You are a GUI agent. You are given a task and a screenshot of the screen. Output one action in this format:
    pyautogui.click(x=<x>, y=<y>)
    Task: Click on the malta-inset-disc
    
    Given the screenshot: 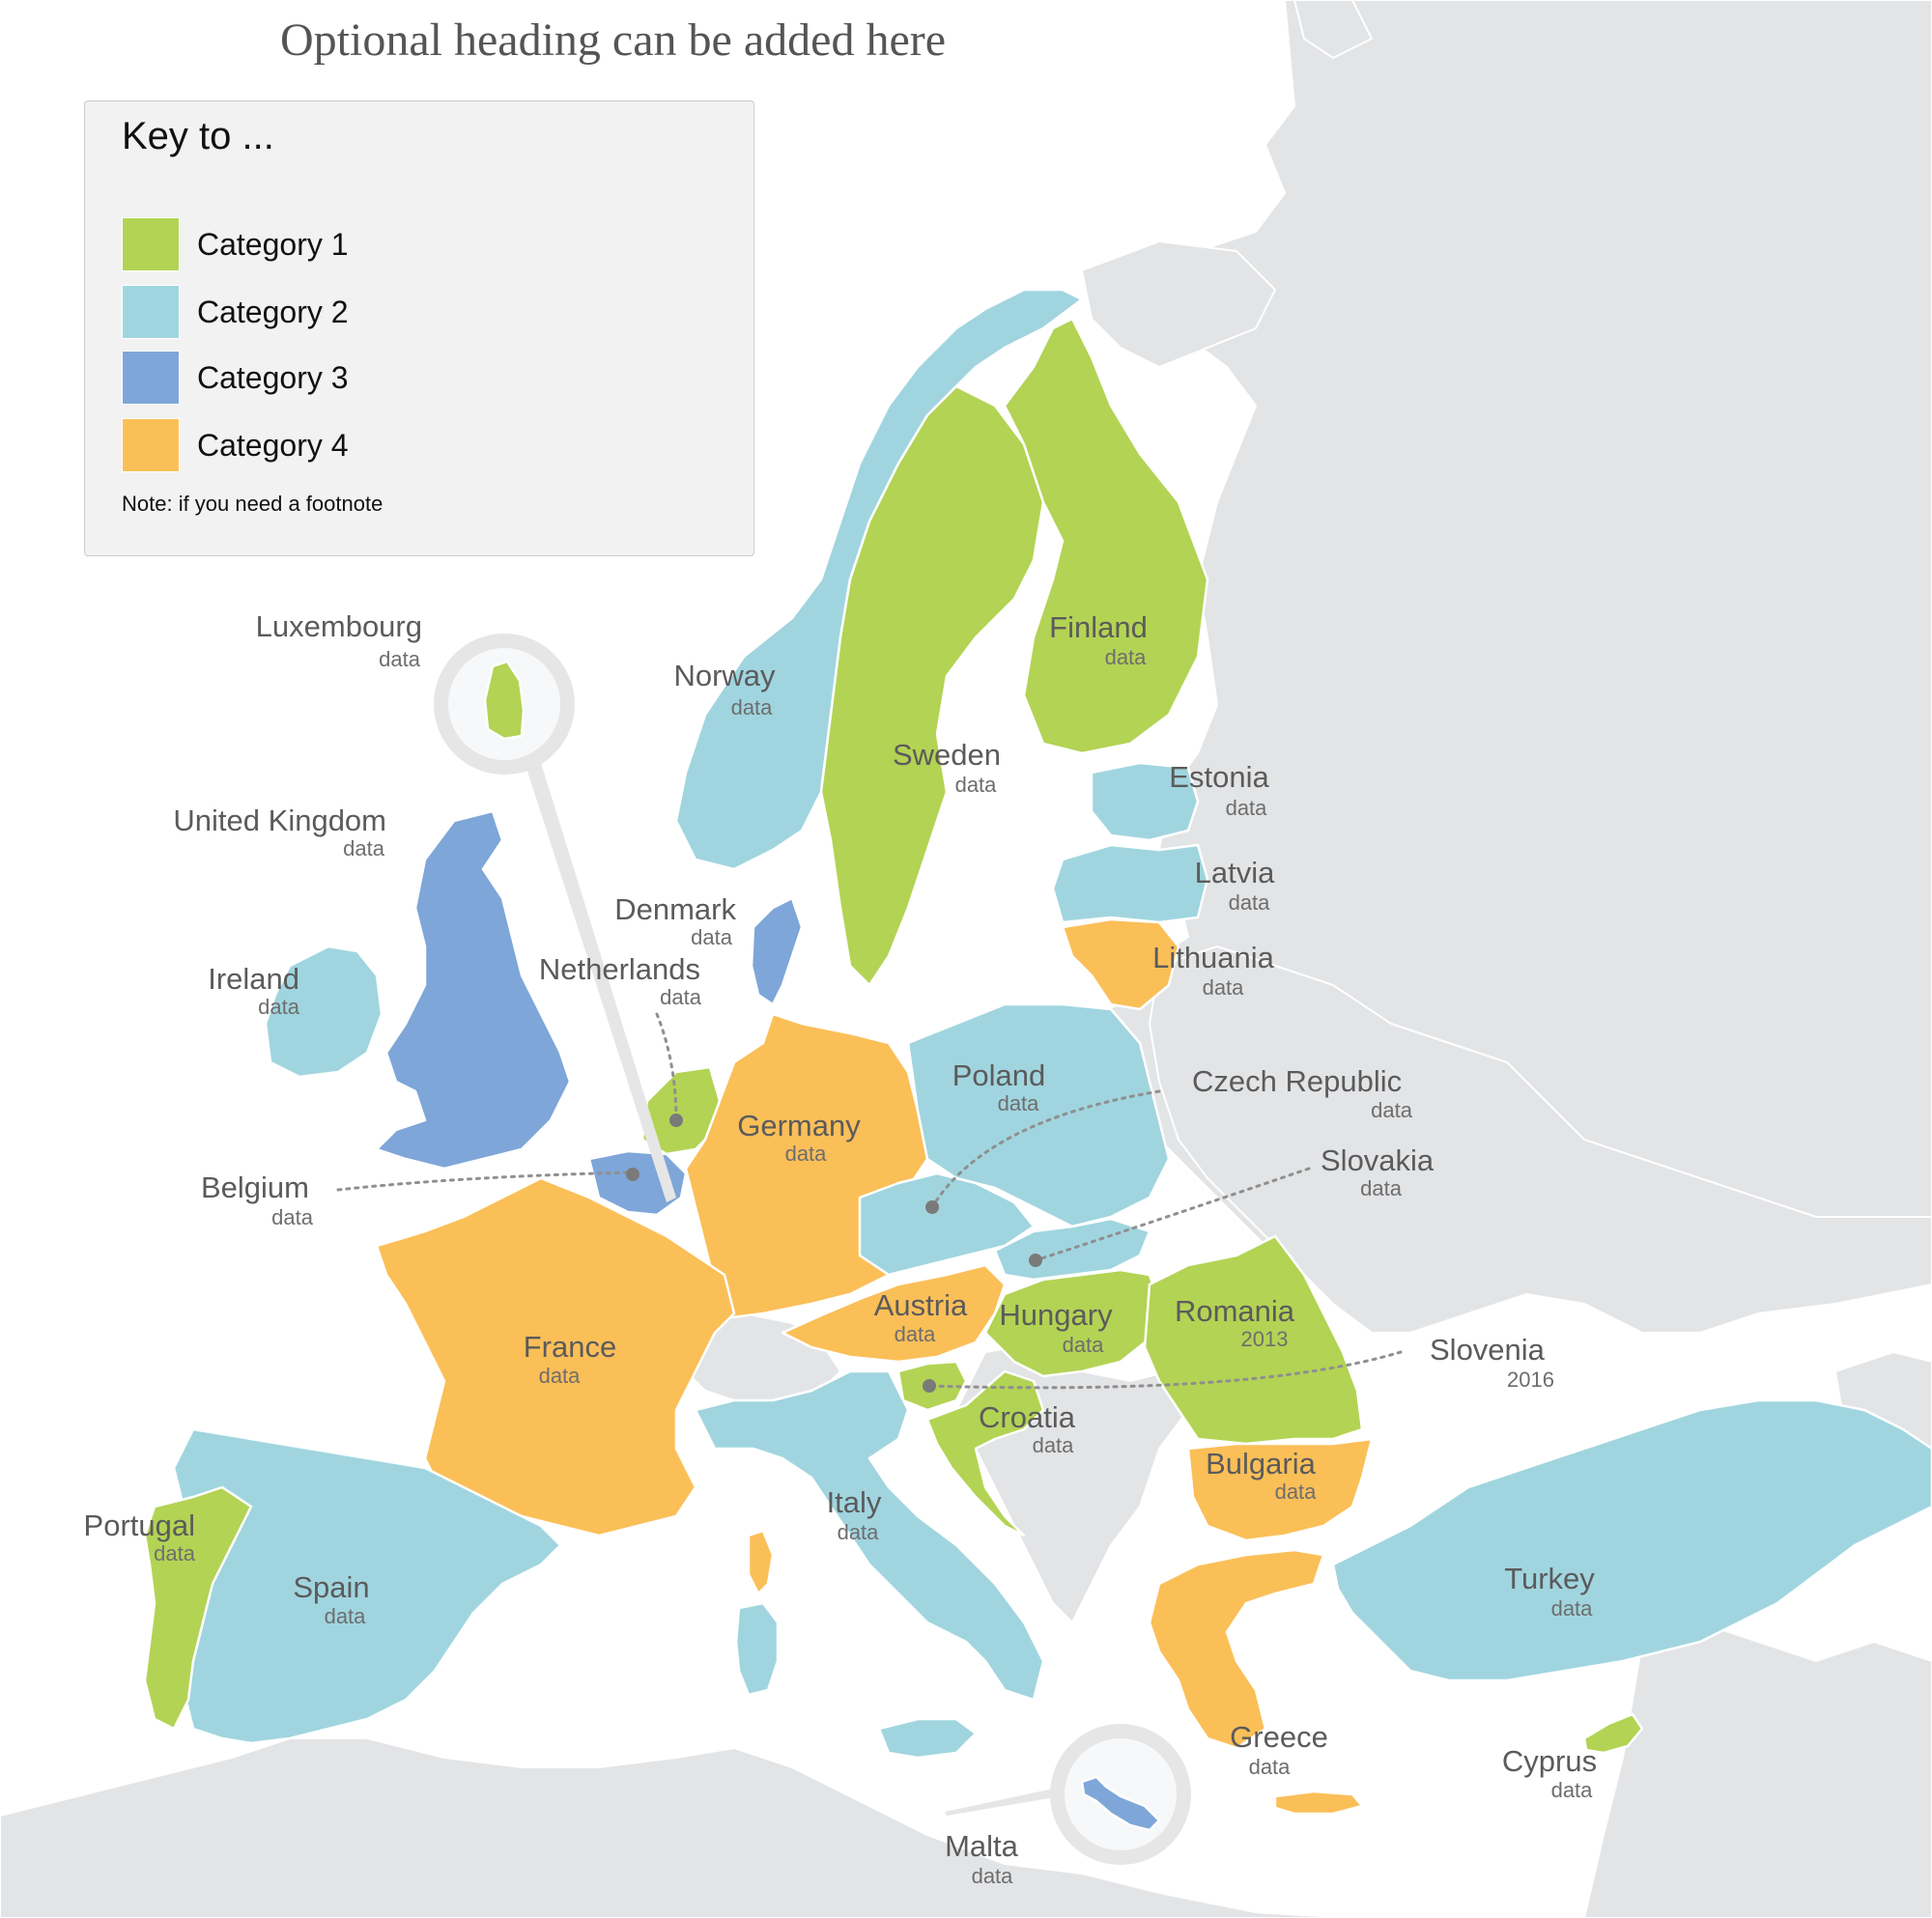 What is the action you would take?
    pyautogui.click(x=1121, y=1794)
    